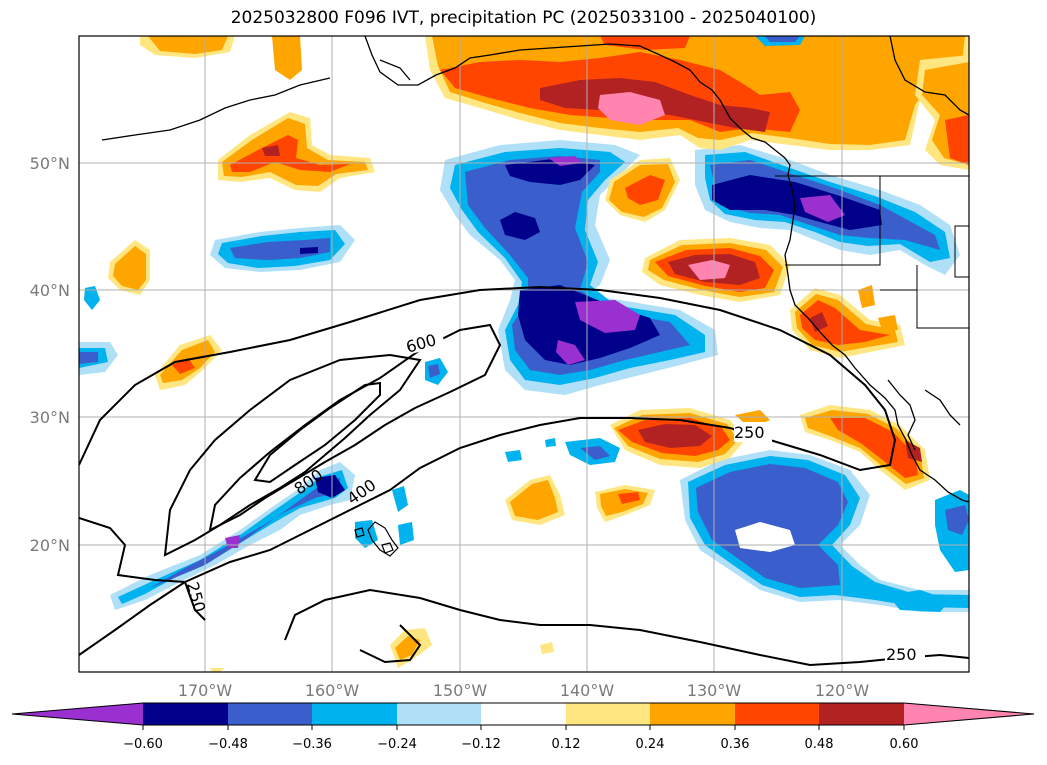  What do you see at coordinates (50, 417) in the screenshot?
I see `lat-label-30n: 30°N` at bounding box center [50, 417].